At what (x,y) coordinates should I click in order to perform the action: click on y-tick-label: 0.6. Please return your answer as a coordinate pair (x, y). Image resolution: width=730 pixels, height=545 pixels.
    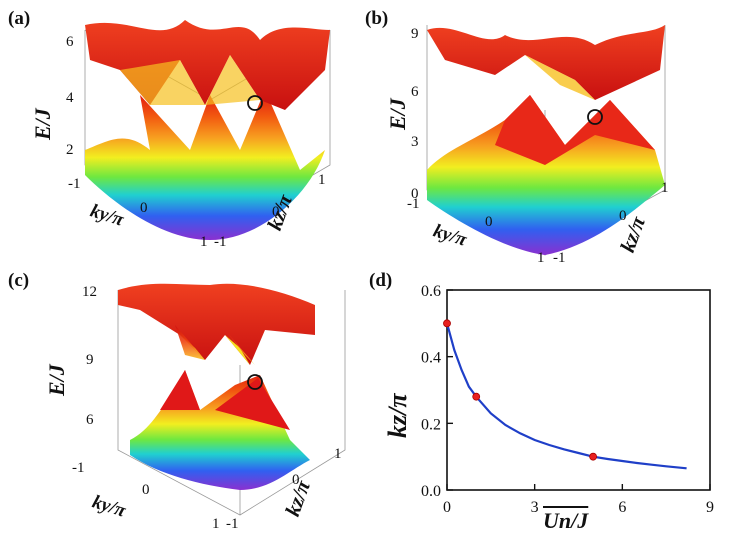
    Looking at the image, I should click on (431, 291).